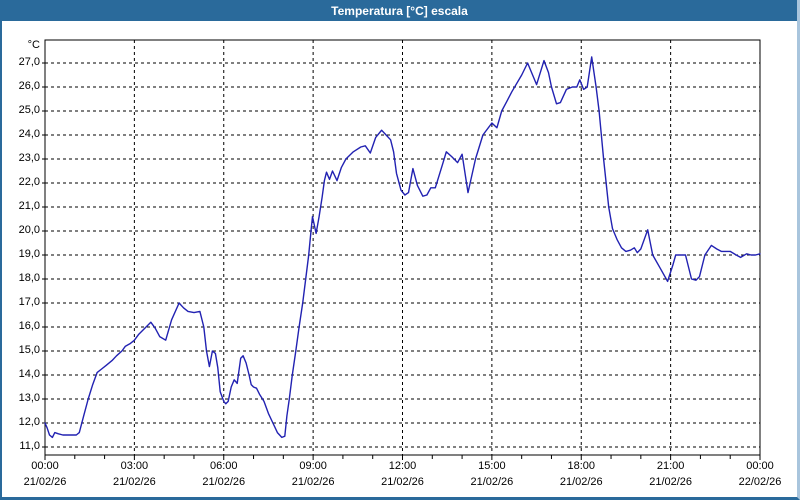  I want to click on y-axis-label: 16,0, so click(29, 326).